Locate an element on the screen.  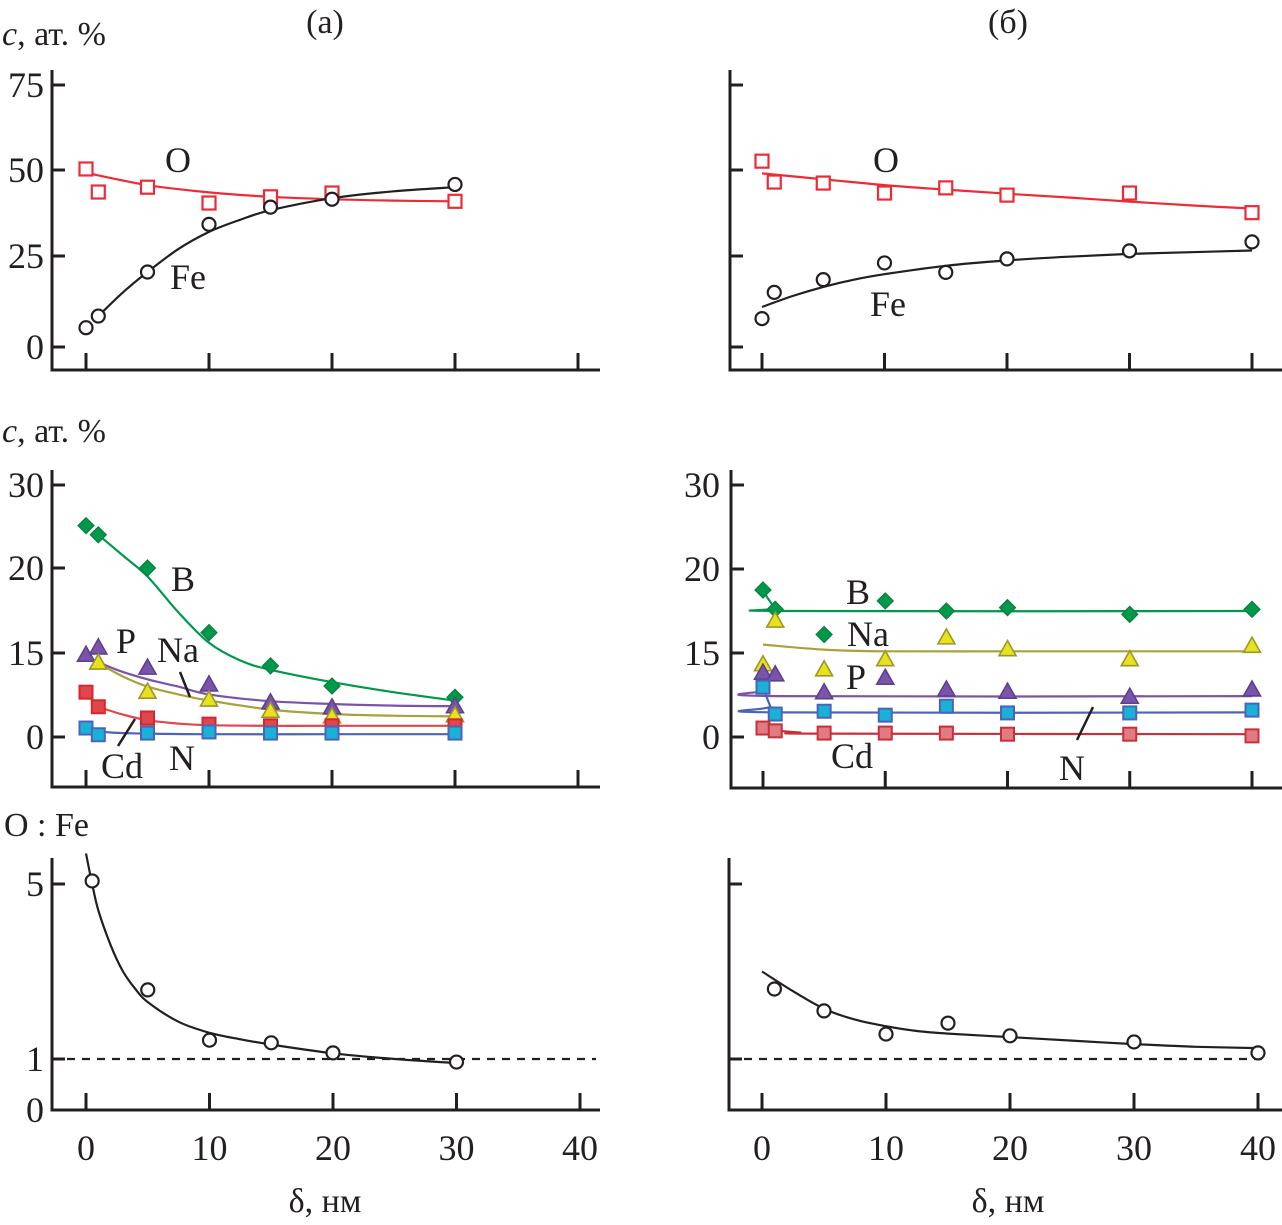
fit-curve-o-fe is located at coordinates (270, 959).